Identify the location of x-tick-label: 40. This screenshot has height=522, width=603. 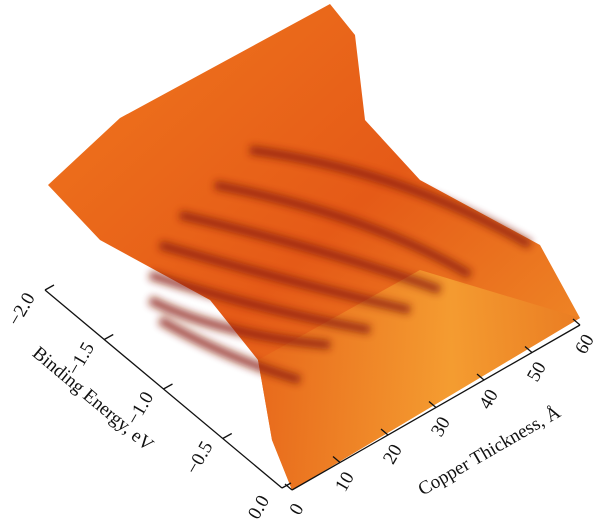
(489, 399).